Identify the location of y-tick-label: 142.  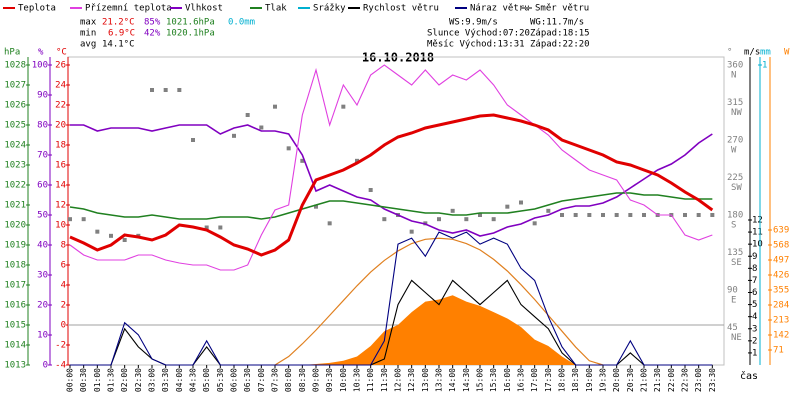
(781, 336).